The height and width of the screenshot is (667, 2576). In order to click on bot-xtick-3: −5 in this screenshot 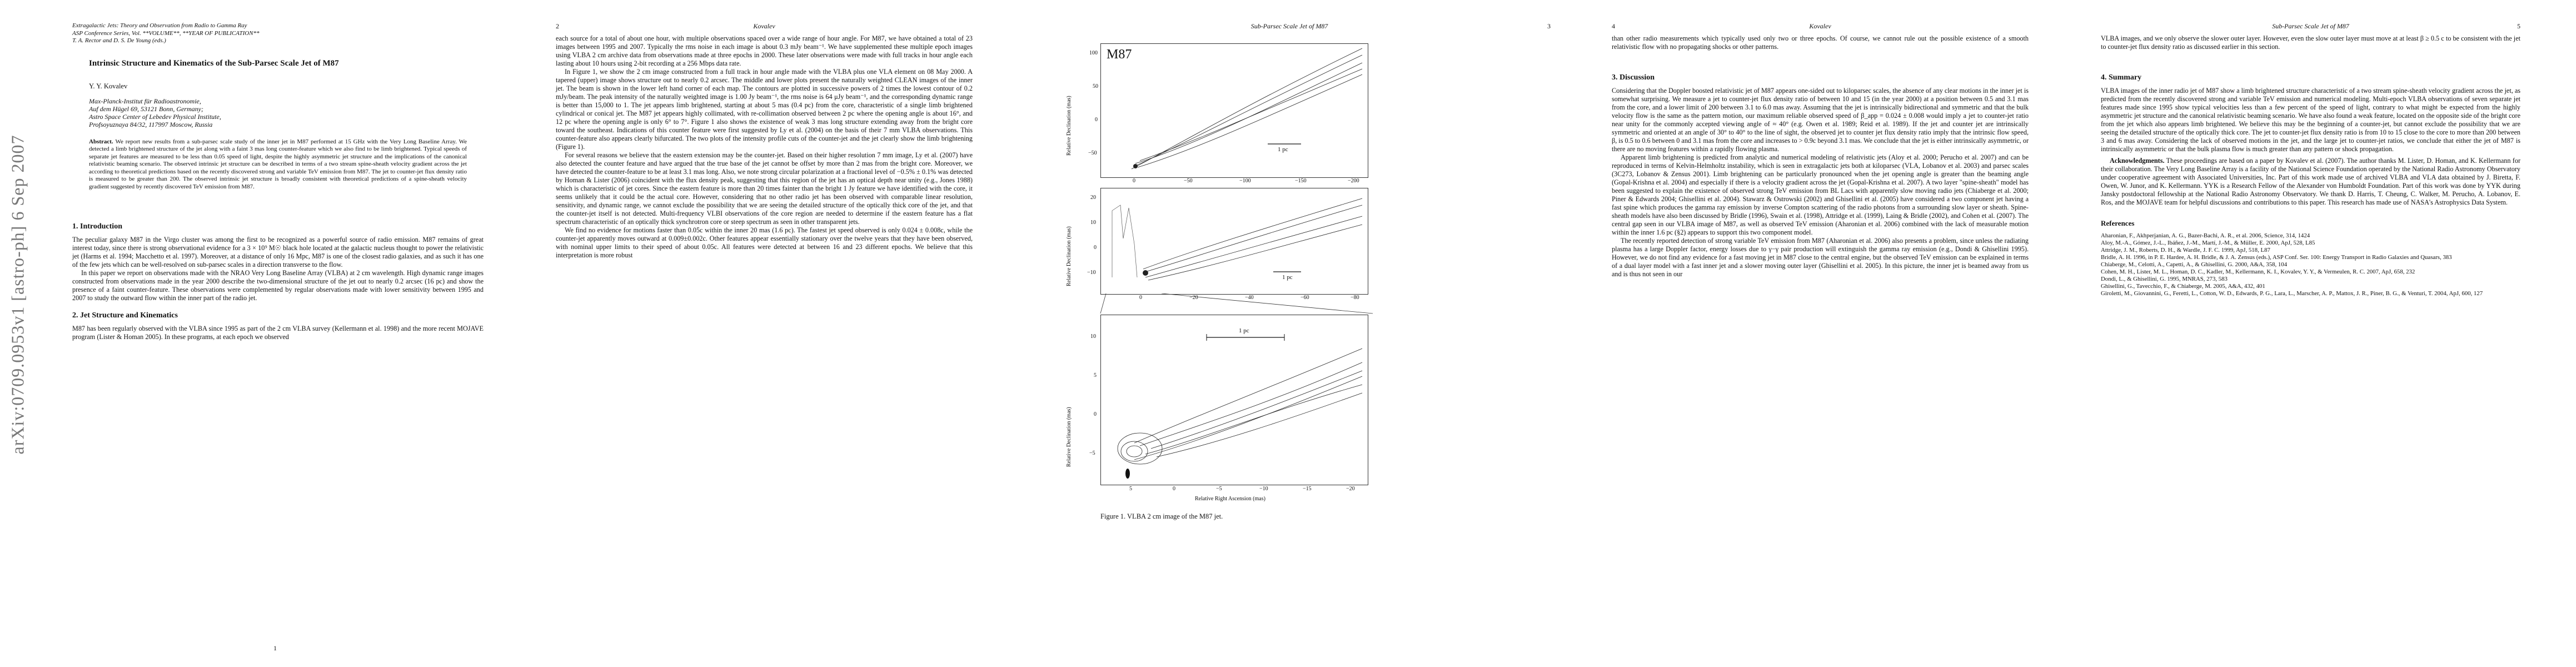, I will do `click(1219, 489)`.